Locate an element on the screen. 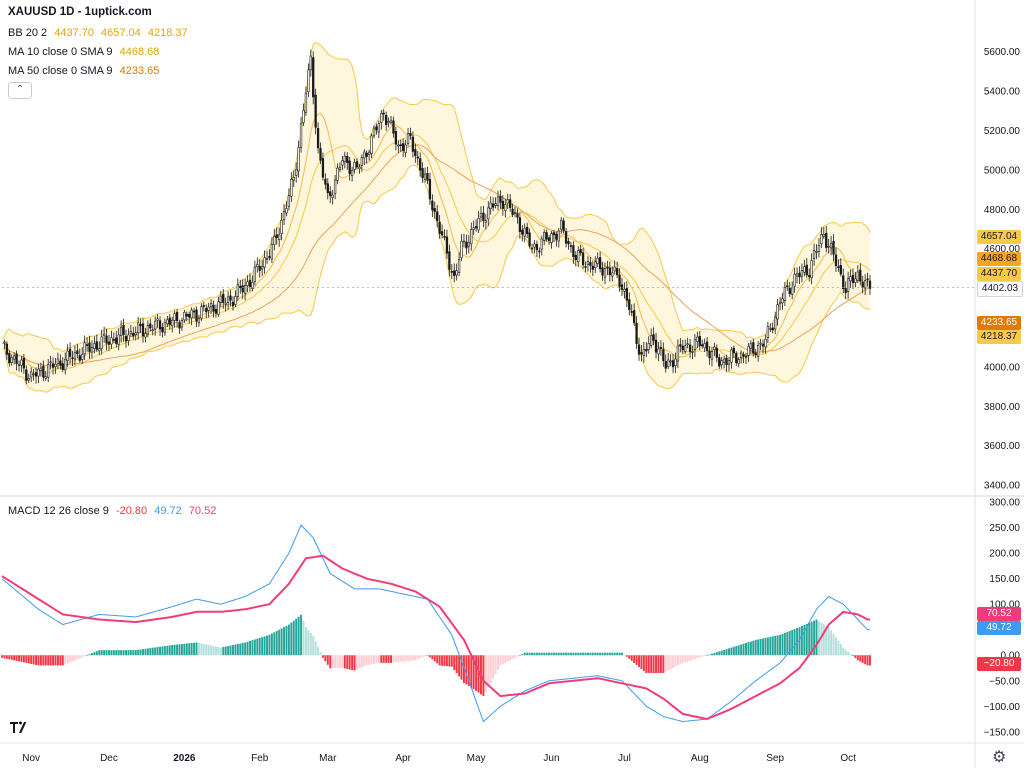  time-axis-label: Dec is located at coordinates (109, 758).